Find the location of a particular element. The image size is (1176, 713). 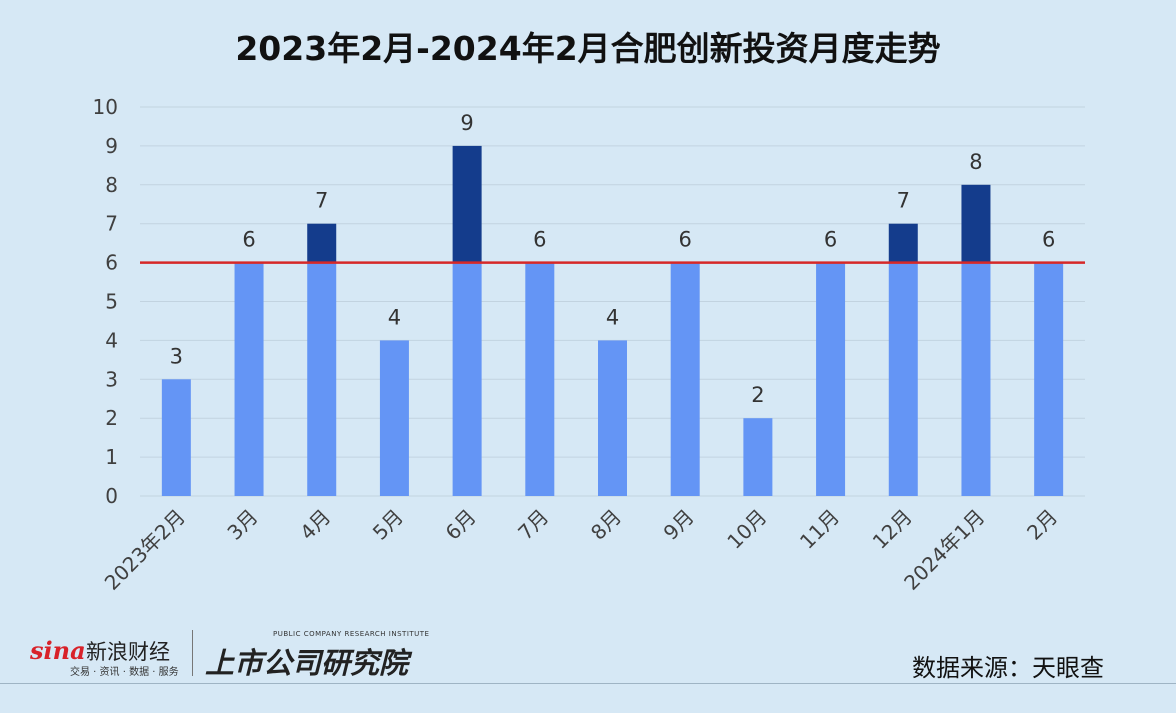

x-tick-label: 11月 is located at coordinates (819, 529).